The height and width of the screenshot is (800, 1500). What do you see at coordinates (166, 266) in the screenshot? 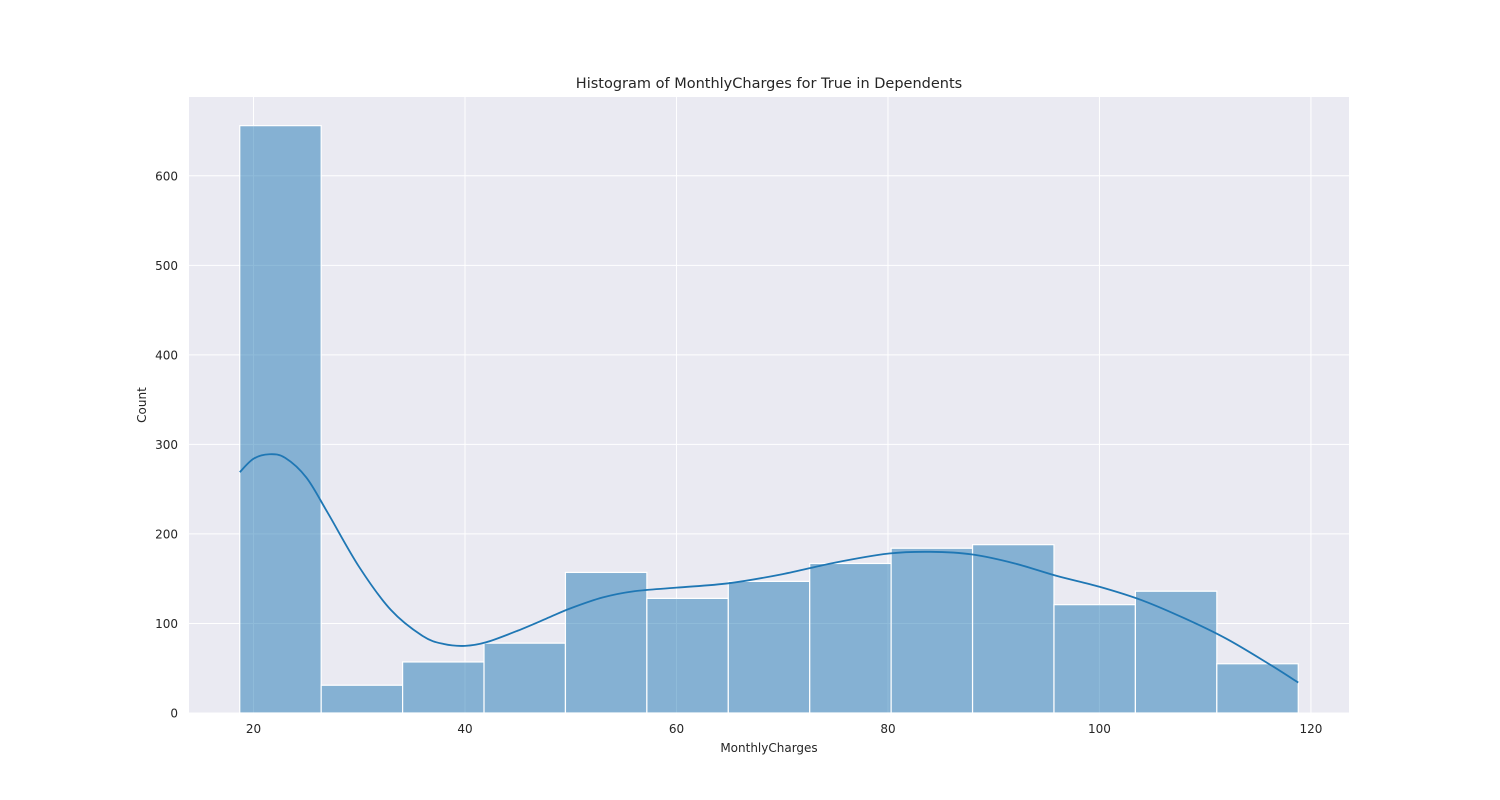
I see `y-tick-label: 500` at bounding box center [166, 266].